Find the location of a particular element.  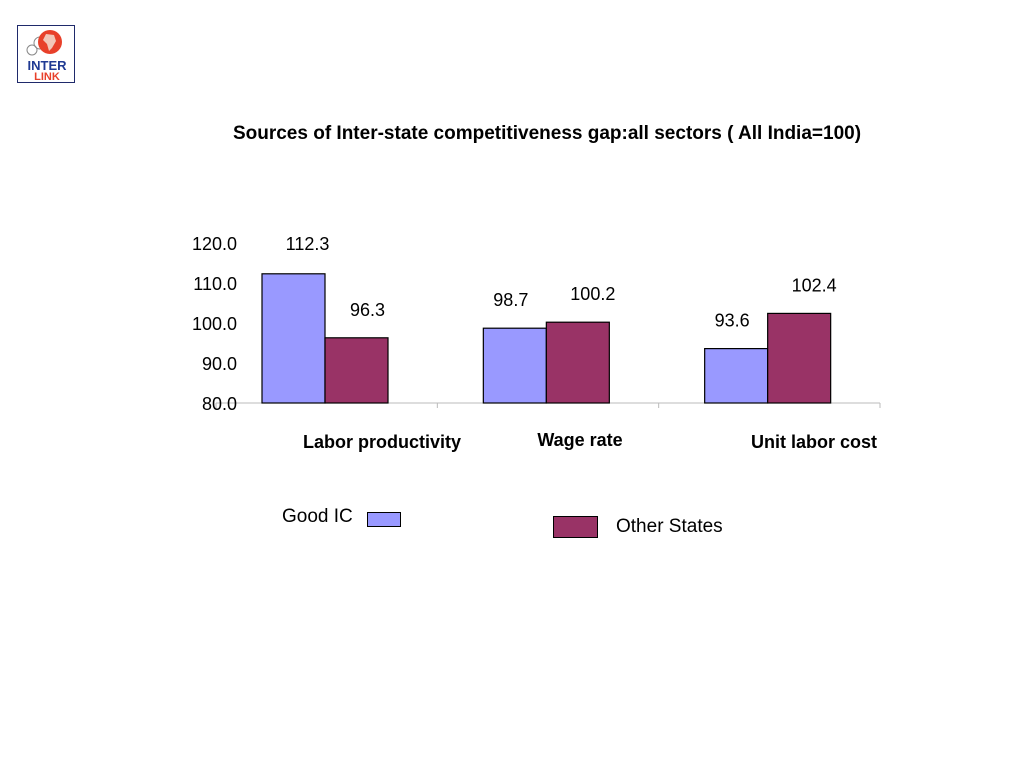

data-label: 98.7 is located at coordinates (510, 300).